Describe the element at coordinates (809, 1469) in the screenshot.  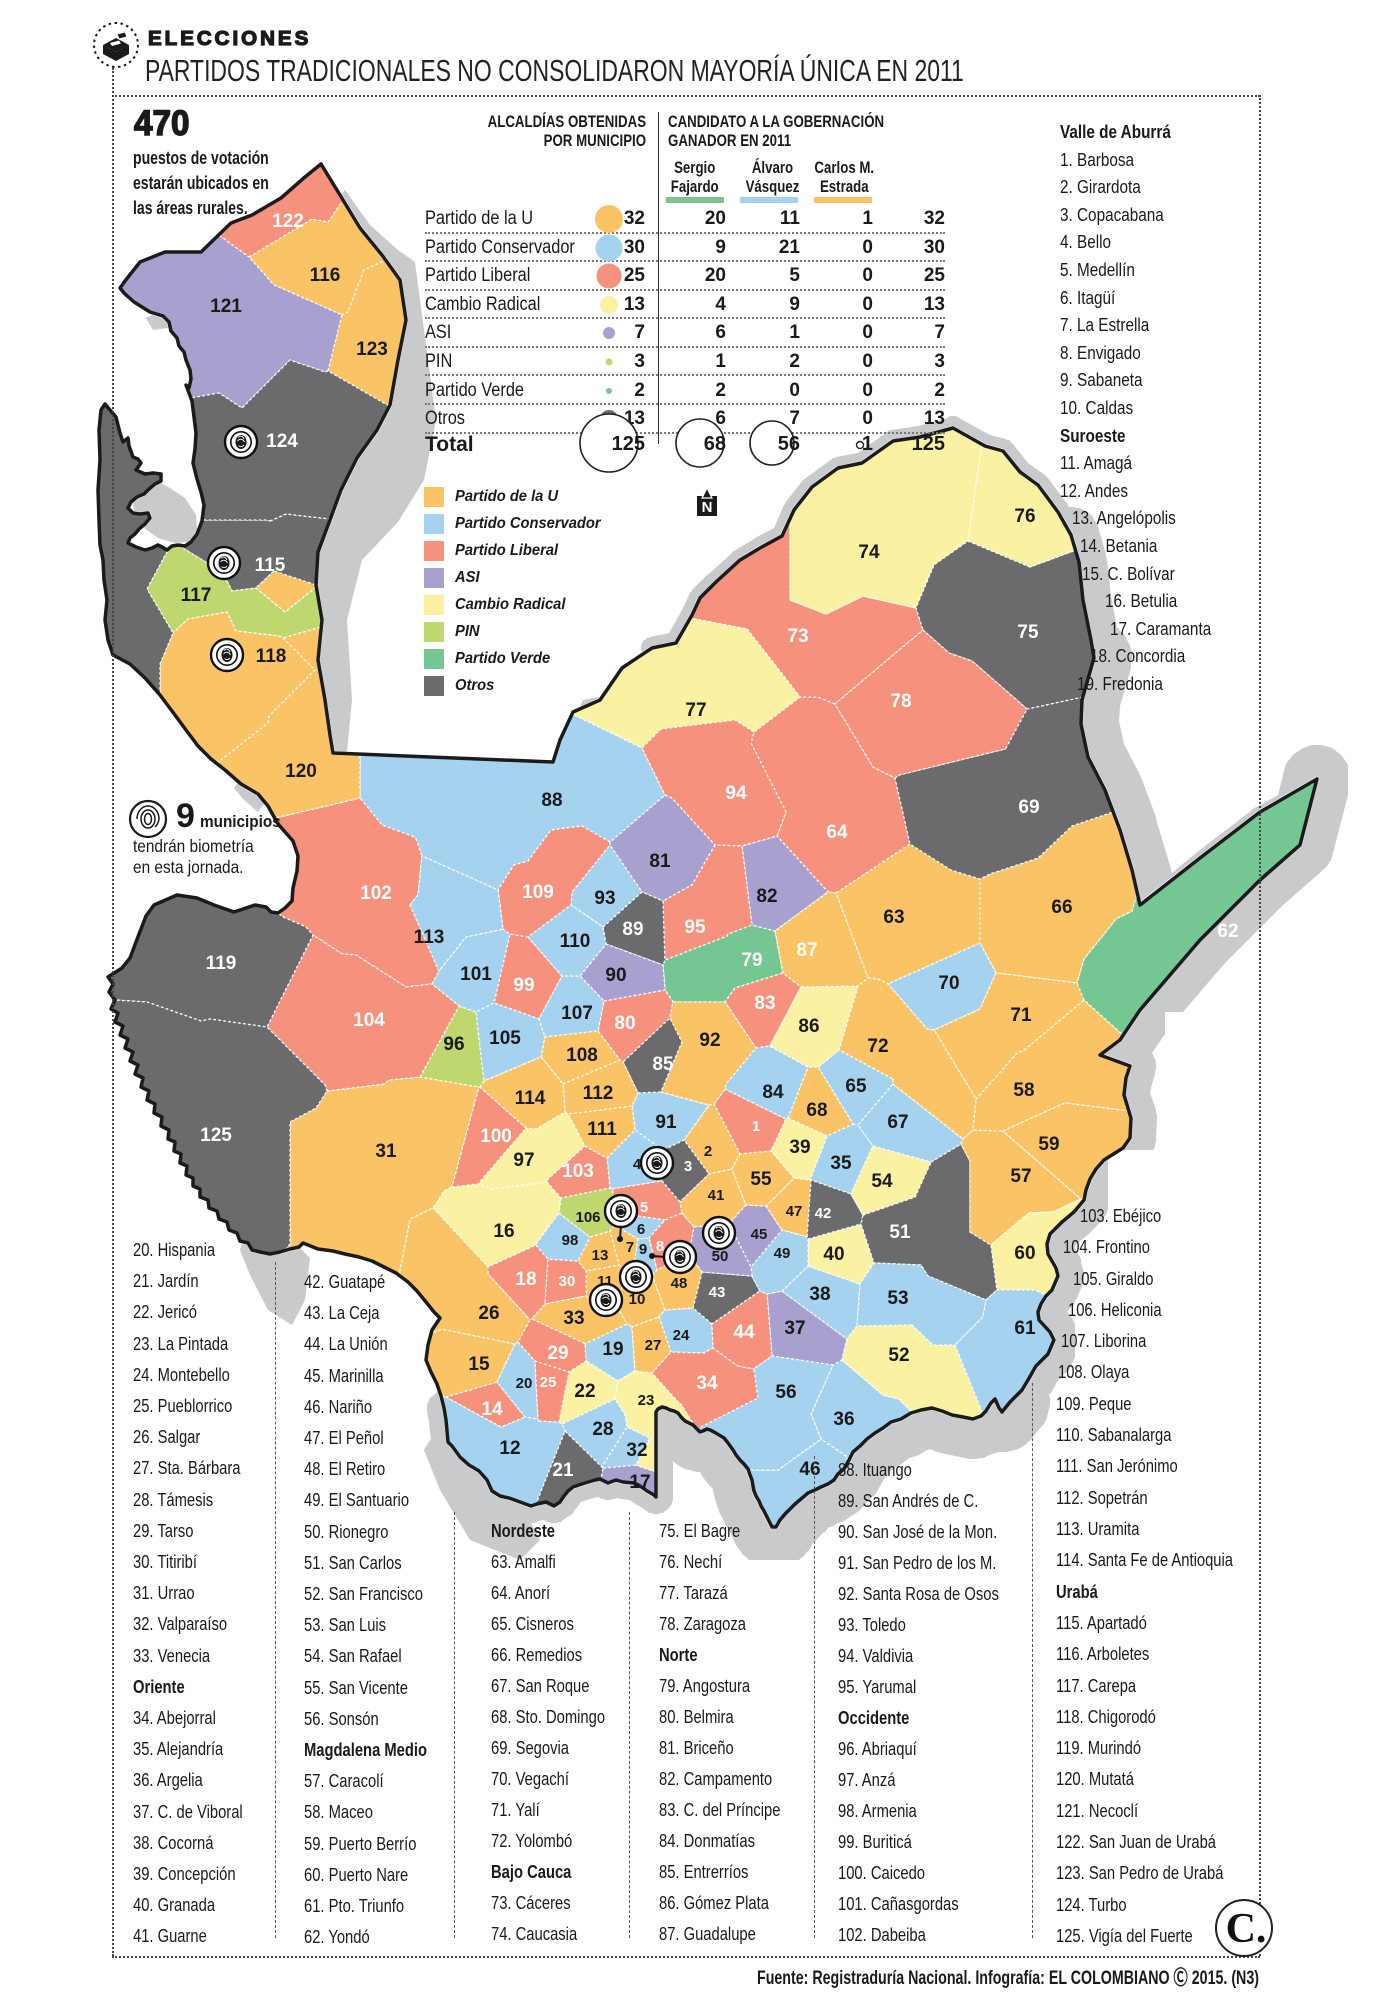
I see `svg-text: 46` at that location.